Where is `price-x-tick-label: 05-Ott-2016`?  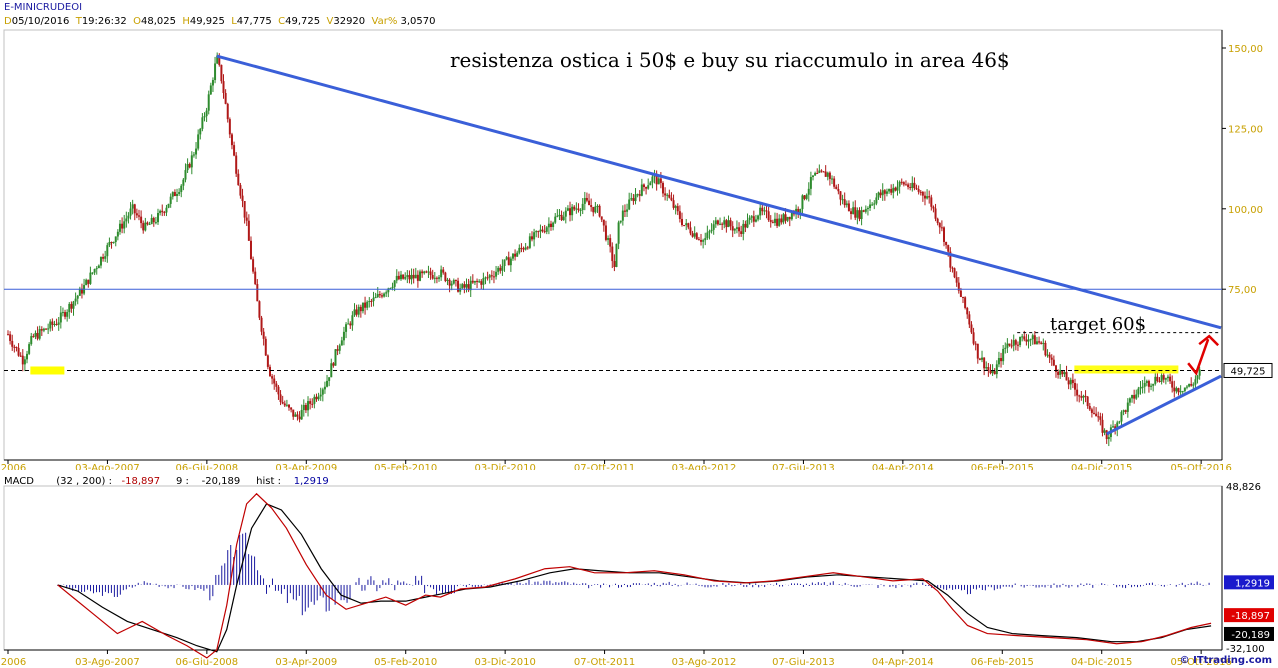 price-x-tick-label: 05-Ott-2016 is located at coordinates (1200, 466).